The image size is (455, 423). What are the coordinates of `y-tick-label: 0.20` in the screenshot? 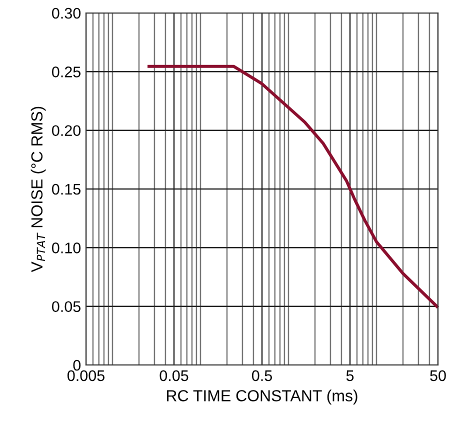 It's located at (66, 130).